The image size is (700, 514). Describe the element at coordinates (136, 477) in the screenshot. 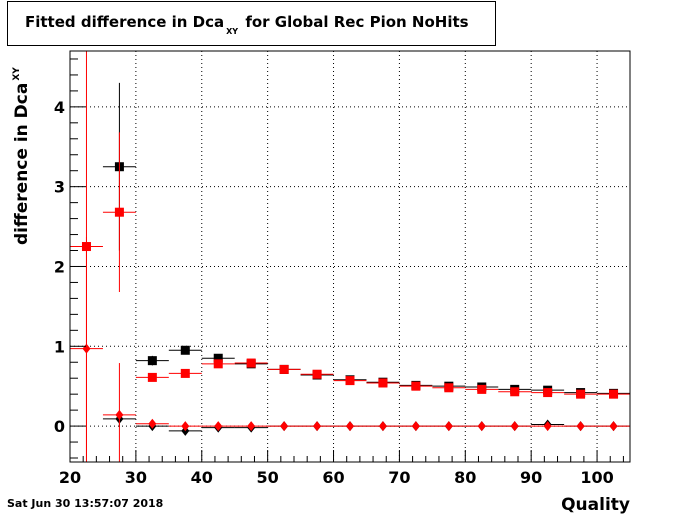

I see `x-tick-label: 30` at that location.